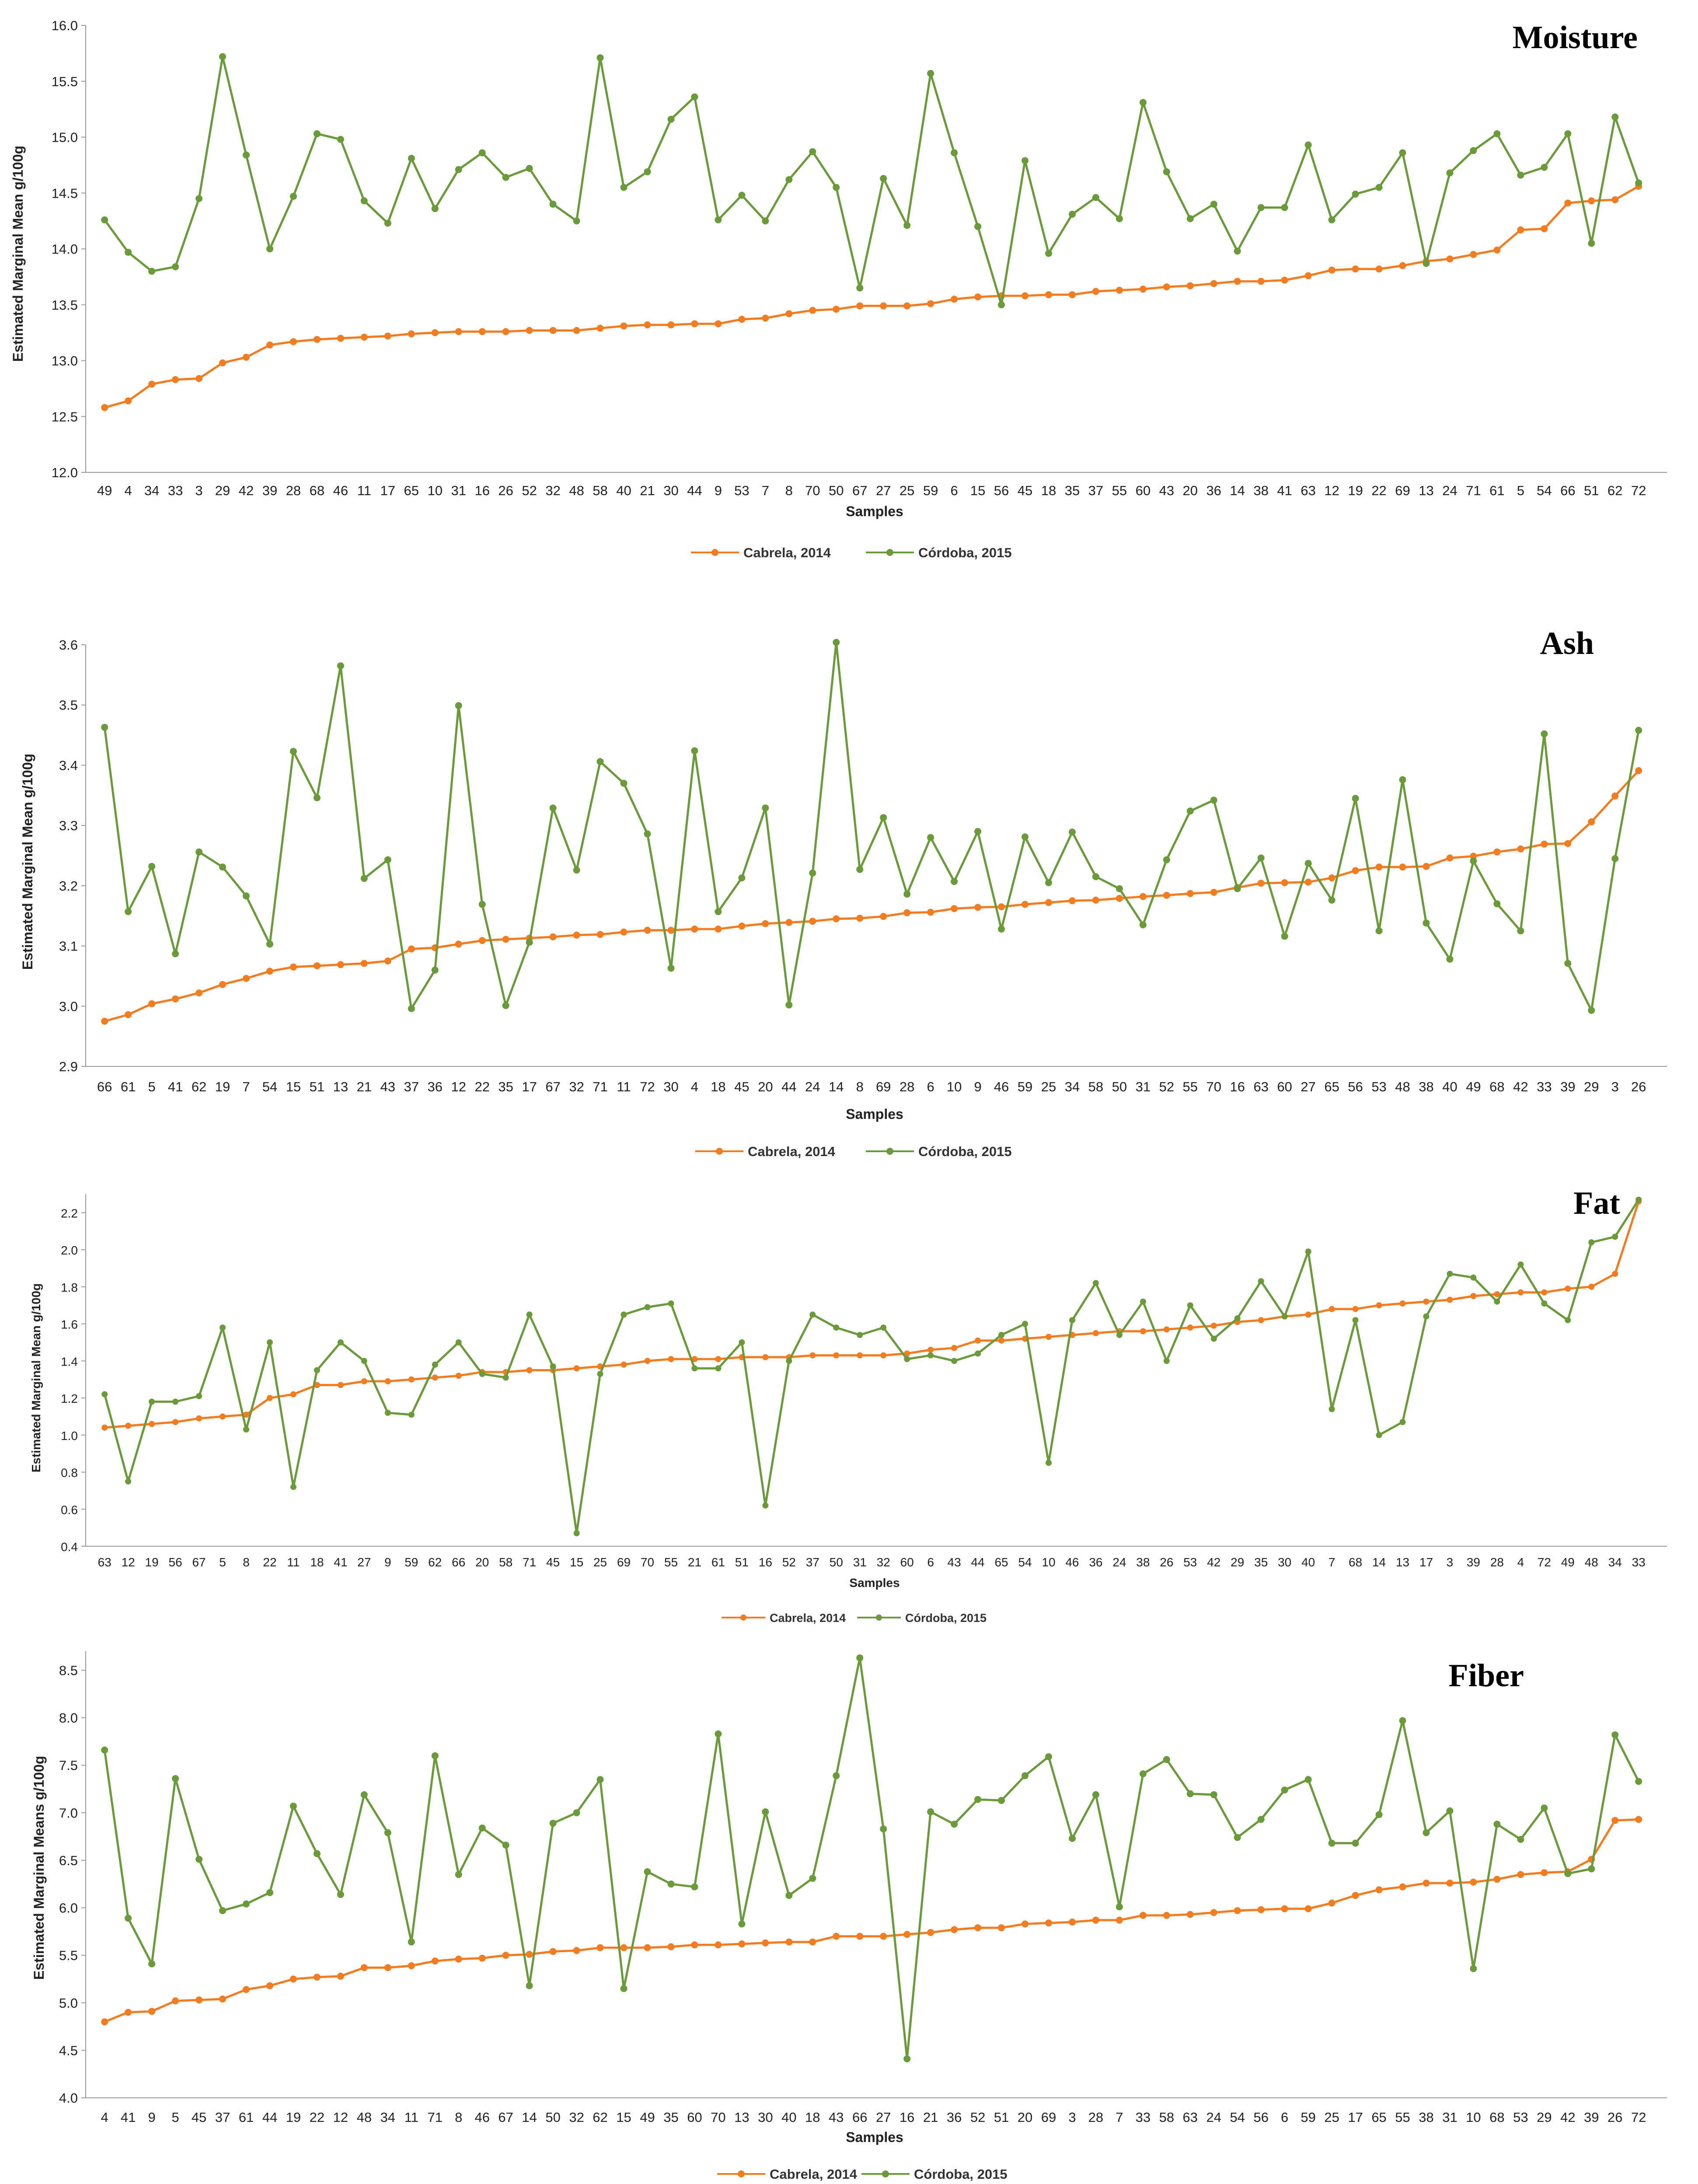 Image resolution: width=1698 pixels, height=2184 pixels. I want to click on x-tick-label: 12, so click(128, 1562).